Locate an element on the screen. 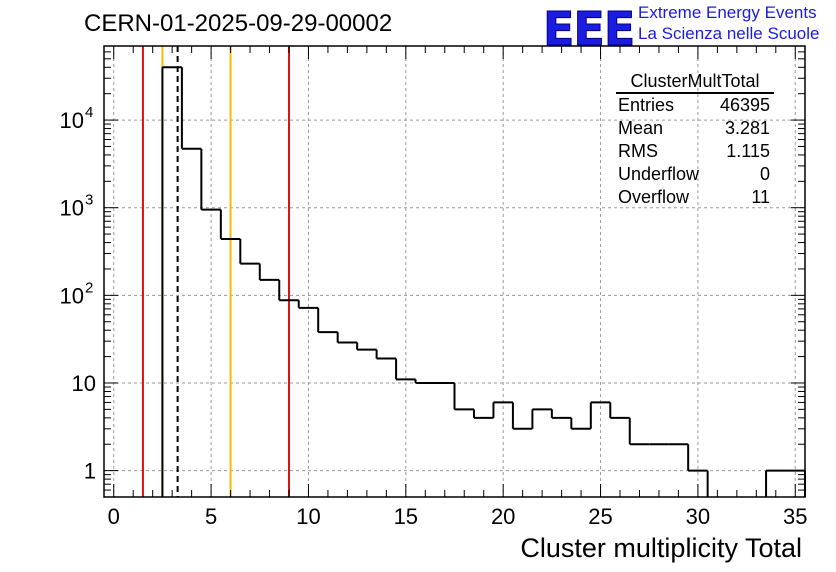 The height and width of the screenshot is (572, 836). stats-value: 11 is located at coordinates (760, 197).